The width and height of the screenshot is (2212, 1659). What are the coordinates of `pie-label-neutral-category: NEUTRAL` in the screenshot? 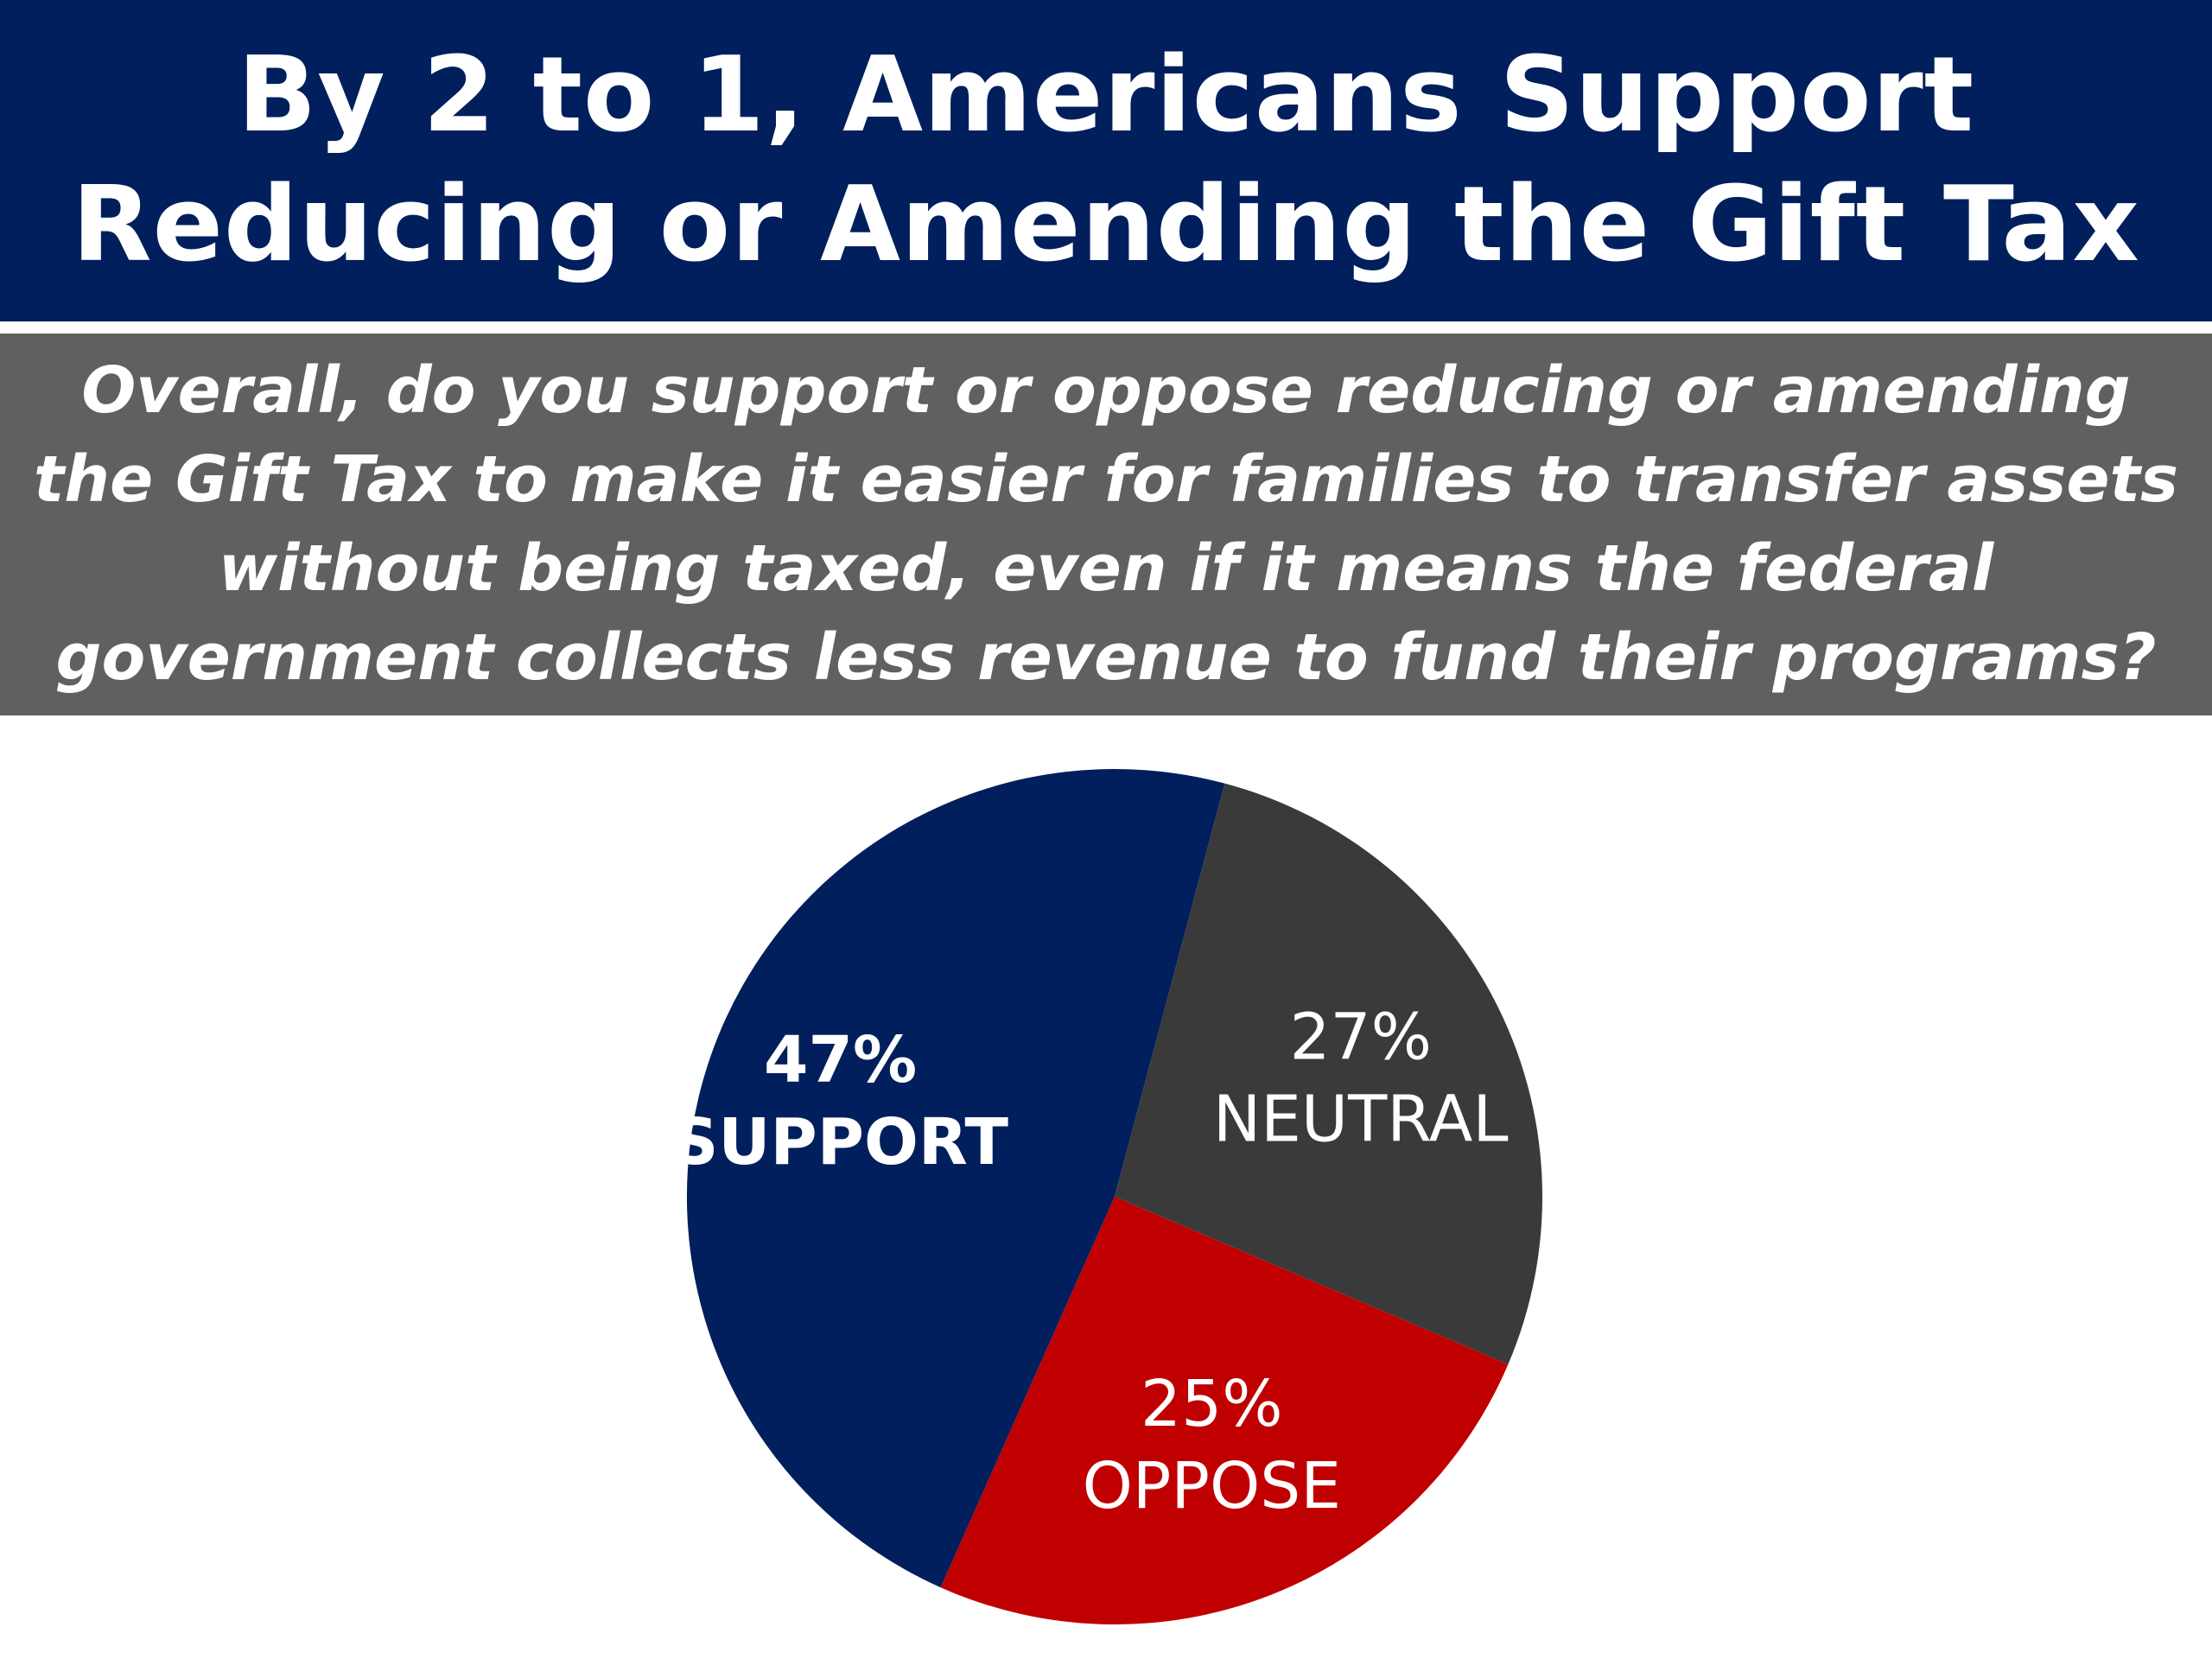 It's located at (1361, 1119).